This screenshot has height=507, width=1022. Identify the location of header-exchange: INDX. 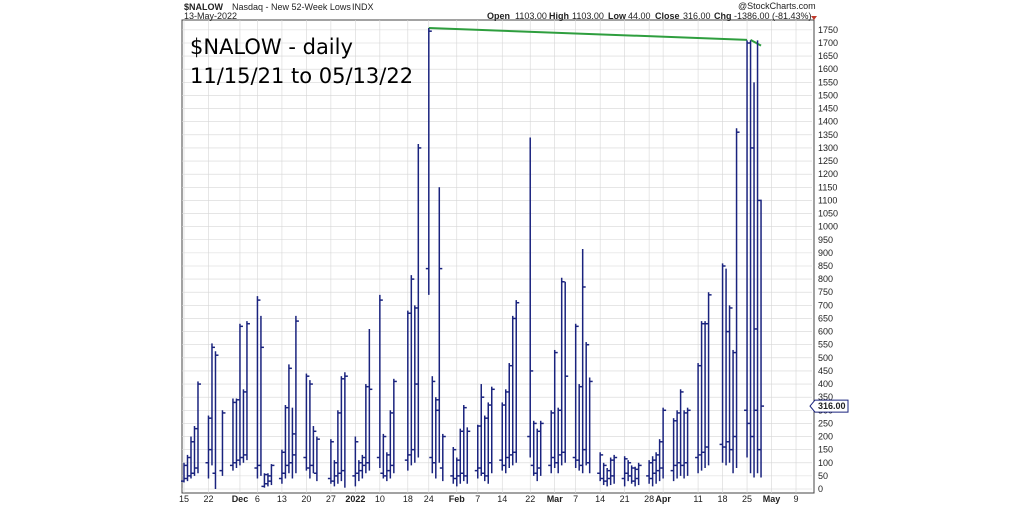
(363, 7).